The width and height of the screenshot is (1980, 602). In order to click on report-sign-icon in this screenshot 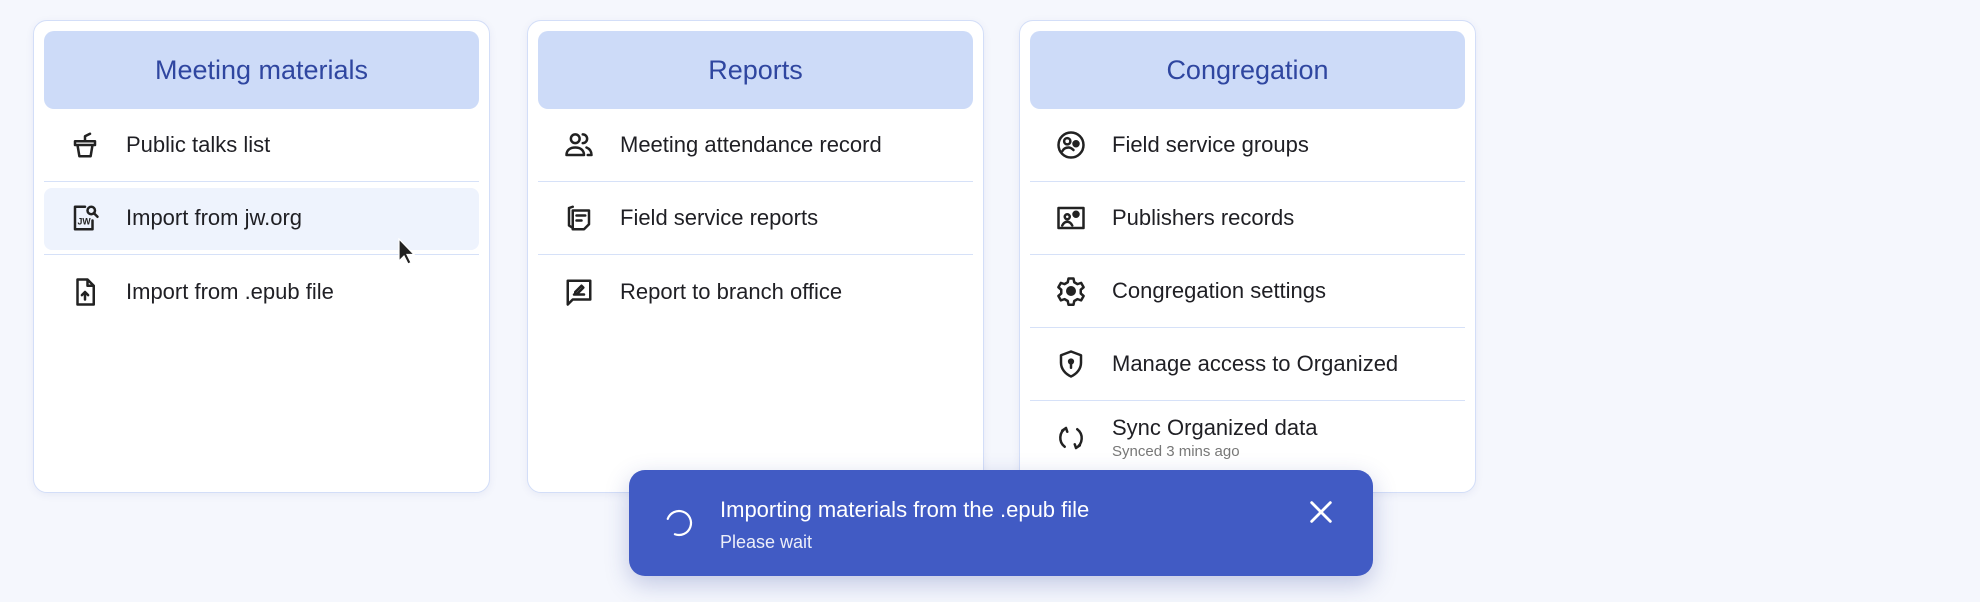, I will do `click(579, 292)`.